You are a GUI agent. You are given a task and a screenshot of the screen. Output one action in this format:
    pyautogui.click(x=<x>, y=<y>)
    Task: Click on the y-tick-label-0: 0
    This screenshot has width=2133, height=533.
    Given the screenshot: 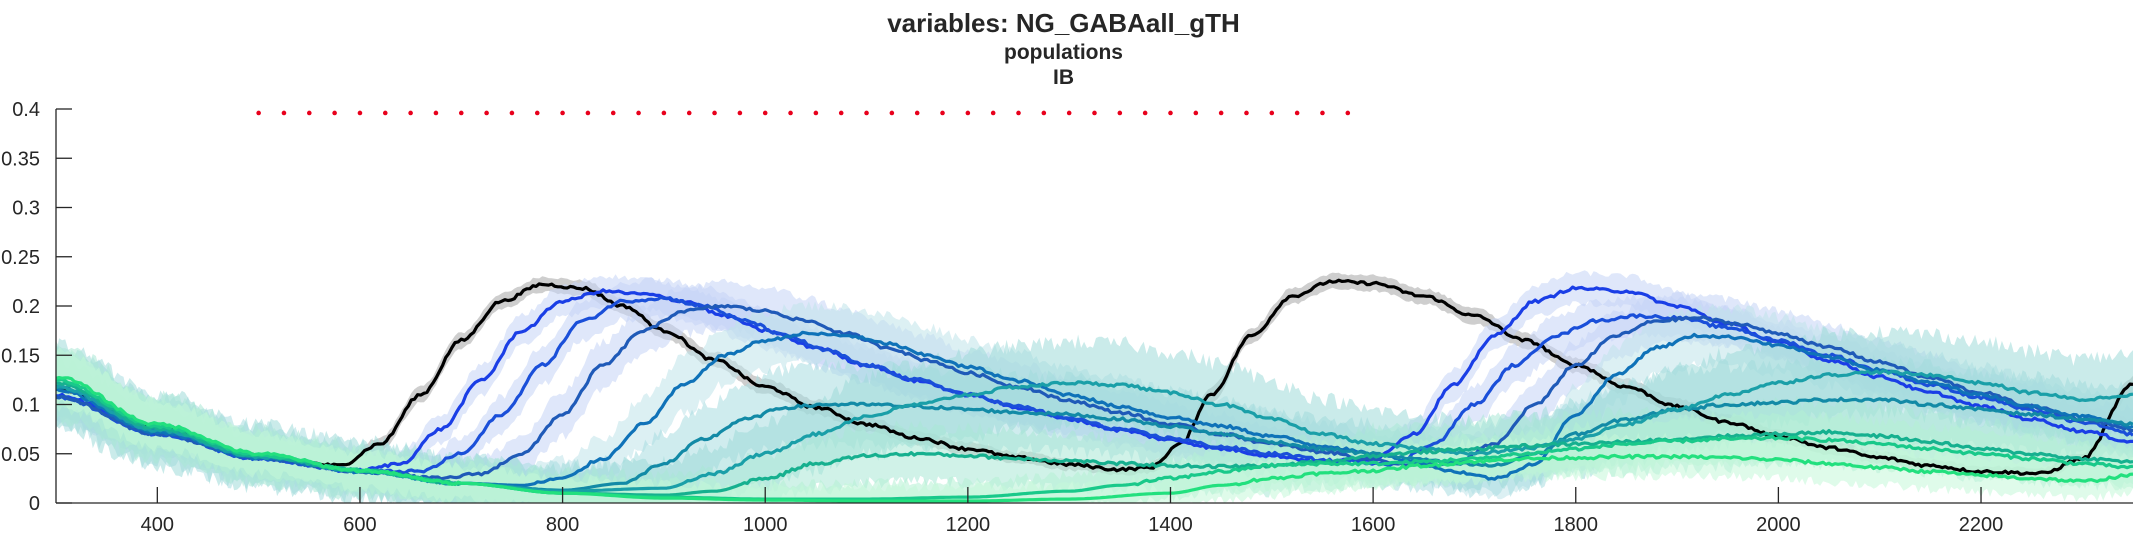 What is the action you would take?
    pyautogui.click(x=34, y=504)
    